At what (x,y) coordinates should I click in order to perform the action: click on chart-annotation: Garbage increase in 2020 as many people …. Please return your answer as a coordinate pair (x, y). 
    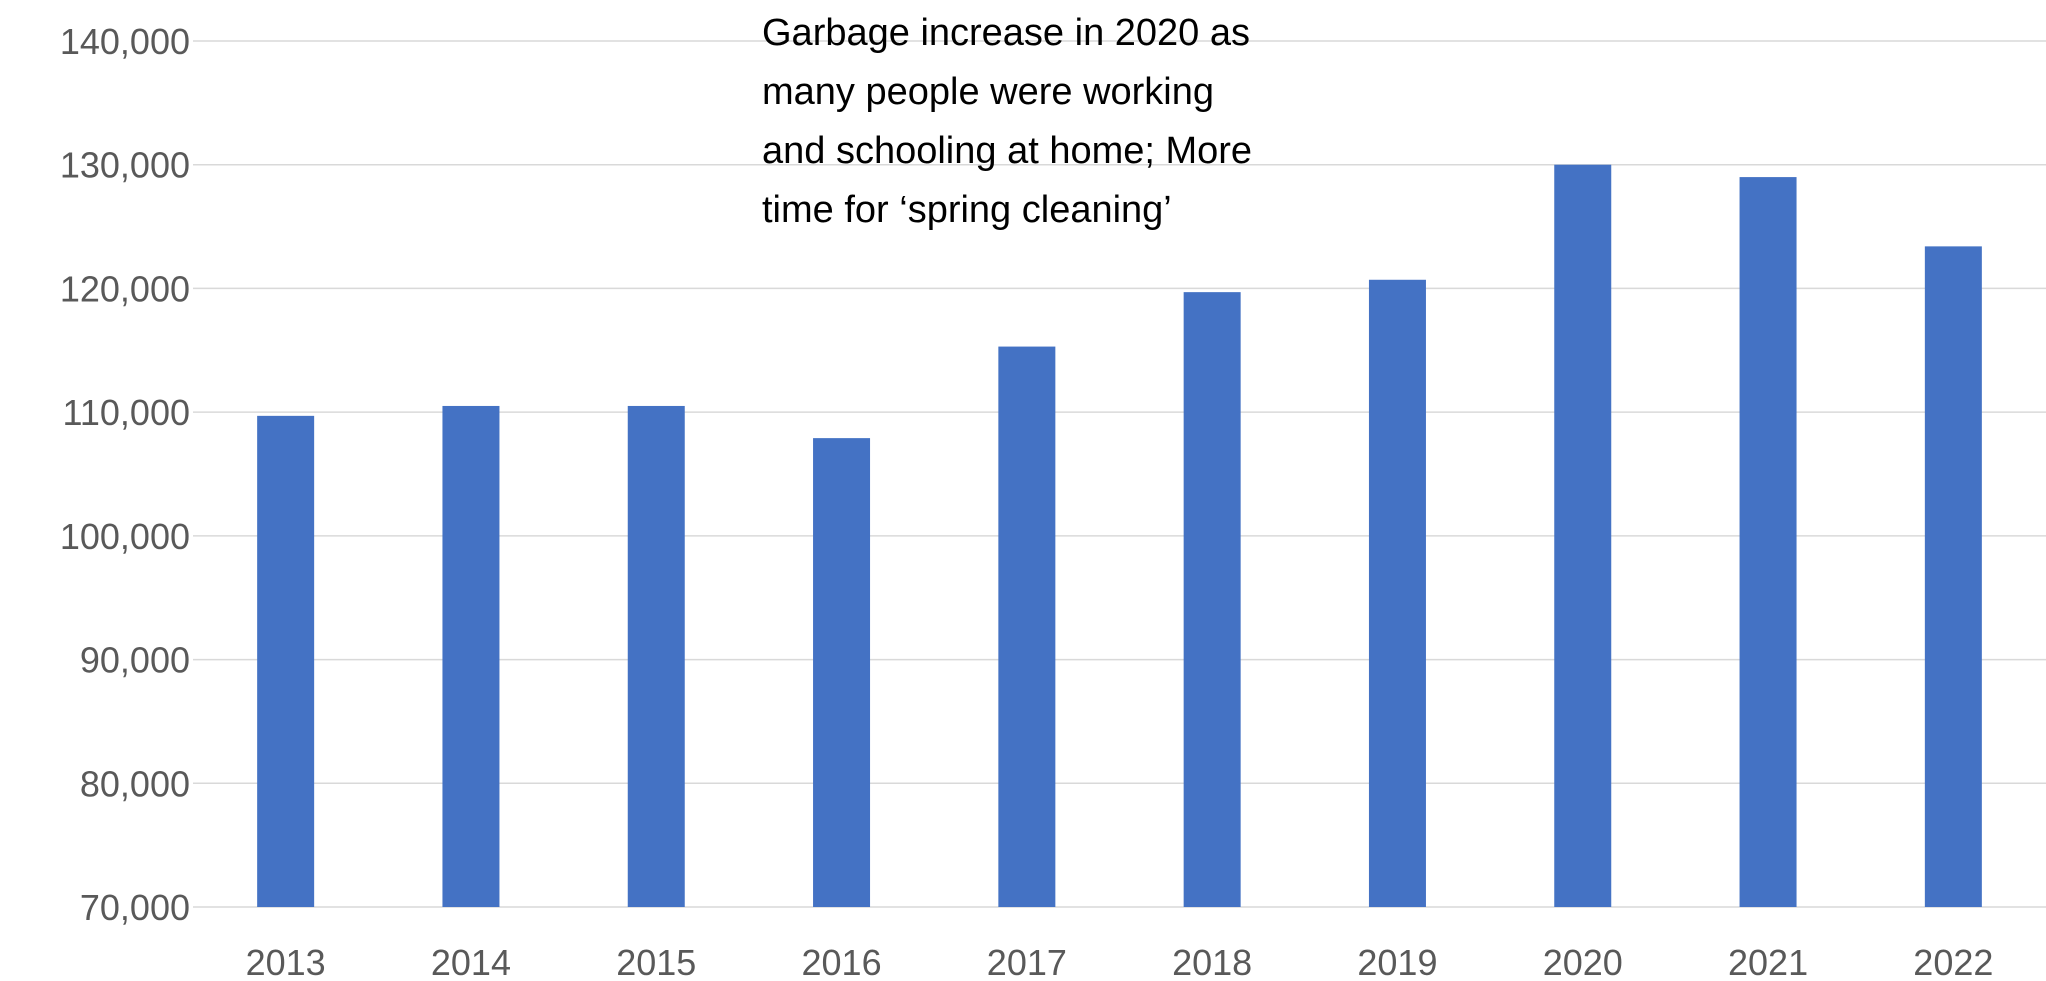
    Looking at the image, I should click on (1072, 122).